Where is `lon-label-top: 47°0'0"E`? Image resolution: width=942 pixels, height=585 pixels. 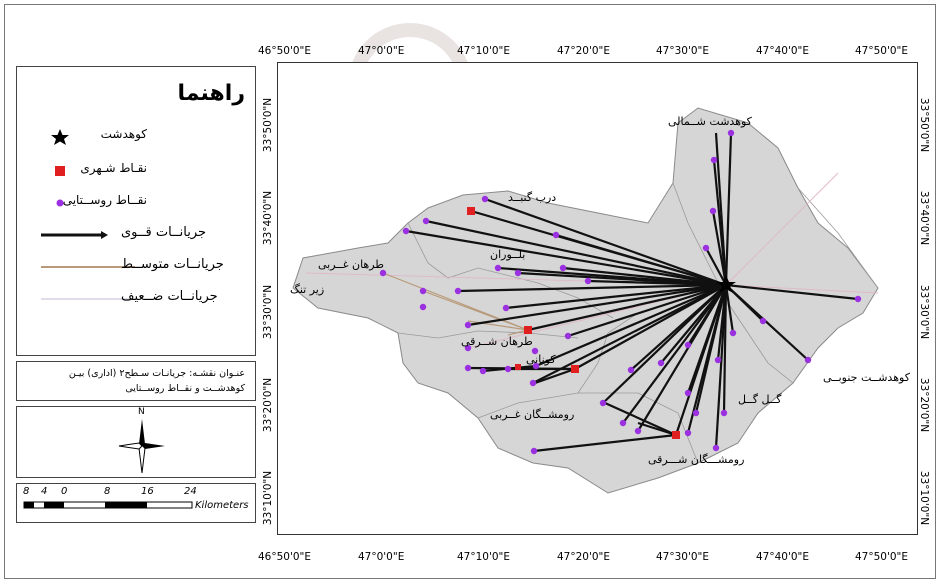
lon-label-top: 47°0'0"E is located at coordinates (381, 51).